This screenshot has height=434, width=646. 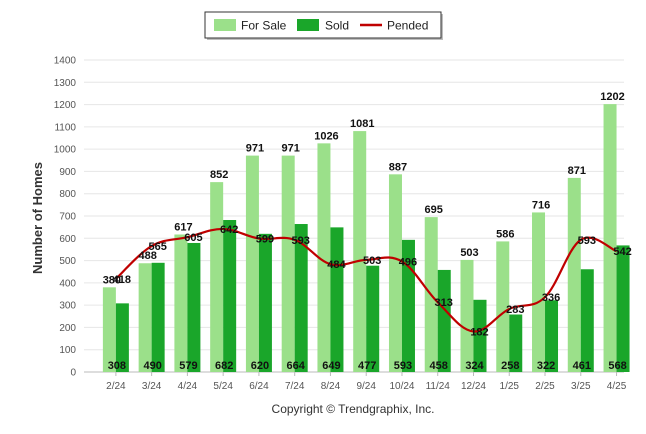 What do you see at coordinates (65, 150) in the screenshot?
I see `y-tick-label: 1000` at bounding box center [65, 150].